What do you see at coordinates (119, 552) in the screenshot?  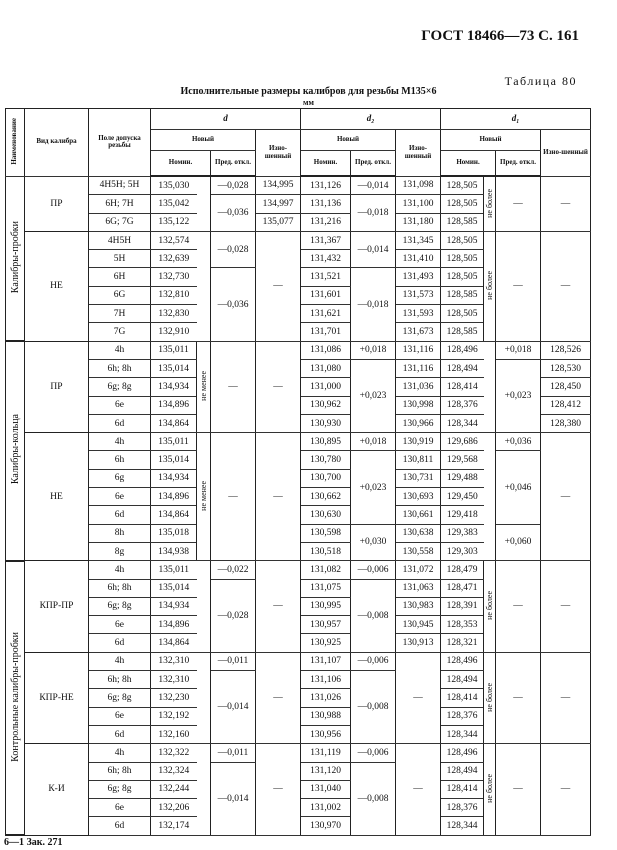 I see `cell-field: 8g` at bounding box center [119, 552].